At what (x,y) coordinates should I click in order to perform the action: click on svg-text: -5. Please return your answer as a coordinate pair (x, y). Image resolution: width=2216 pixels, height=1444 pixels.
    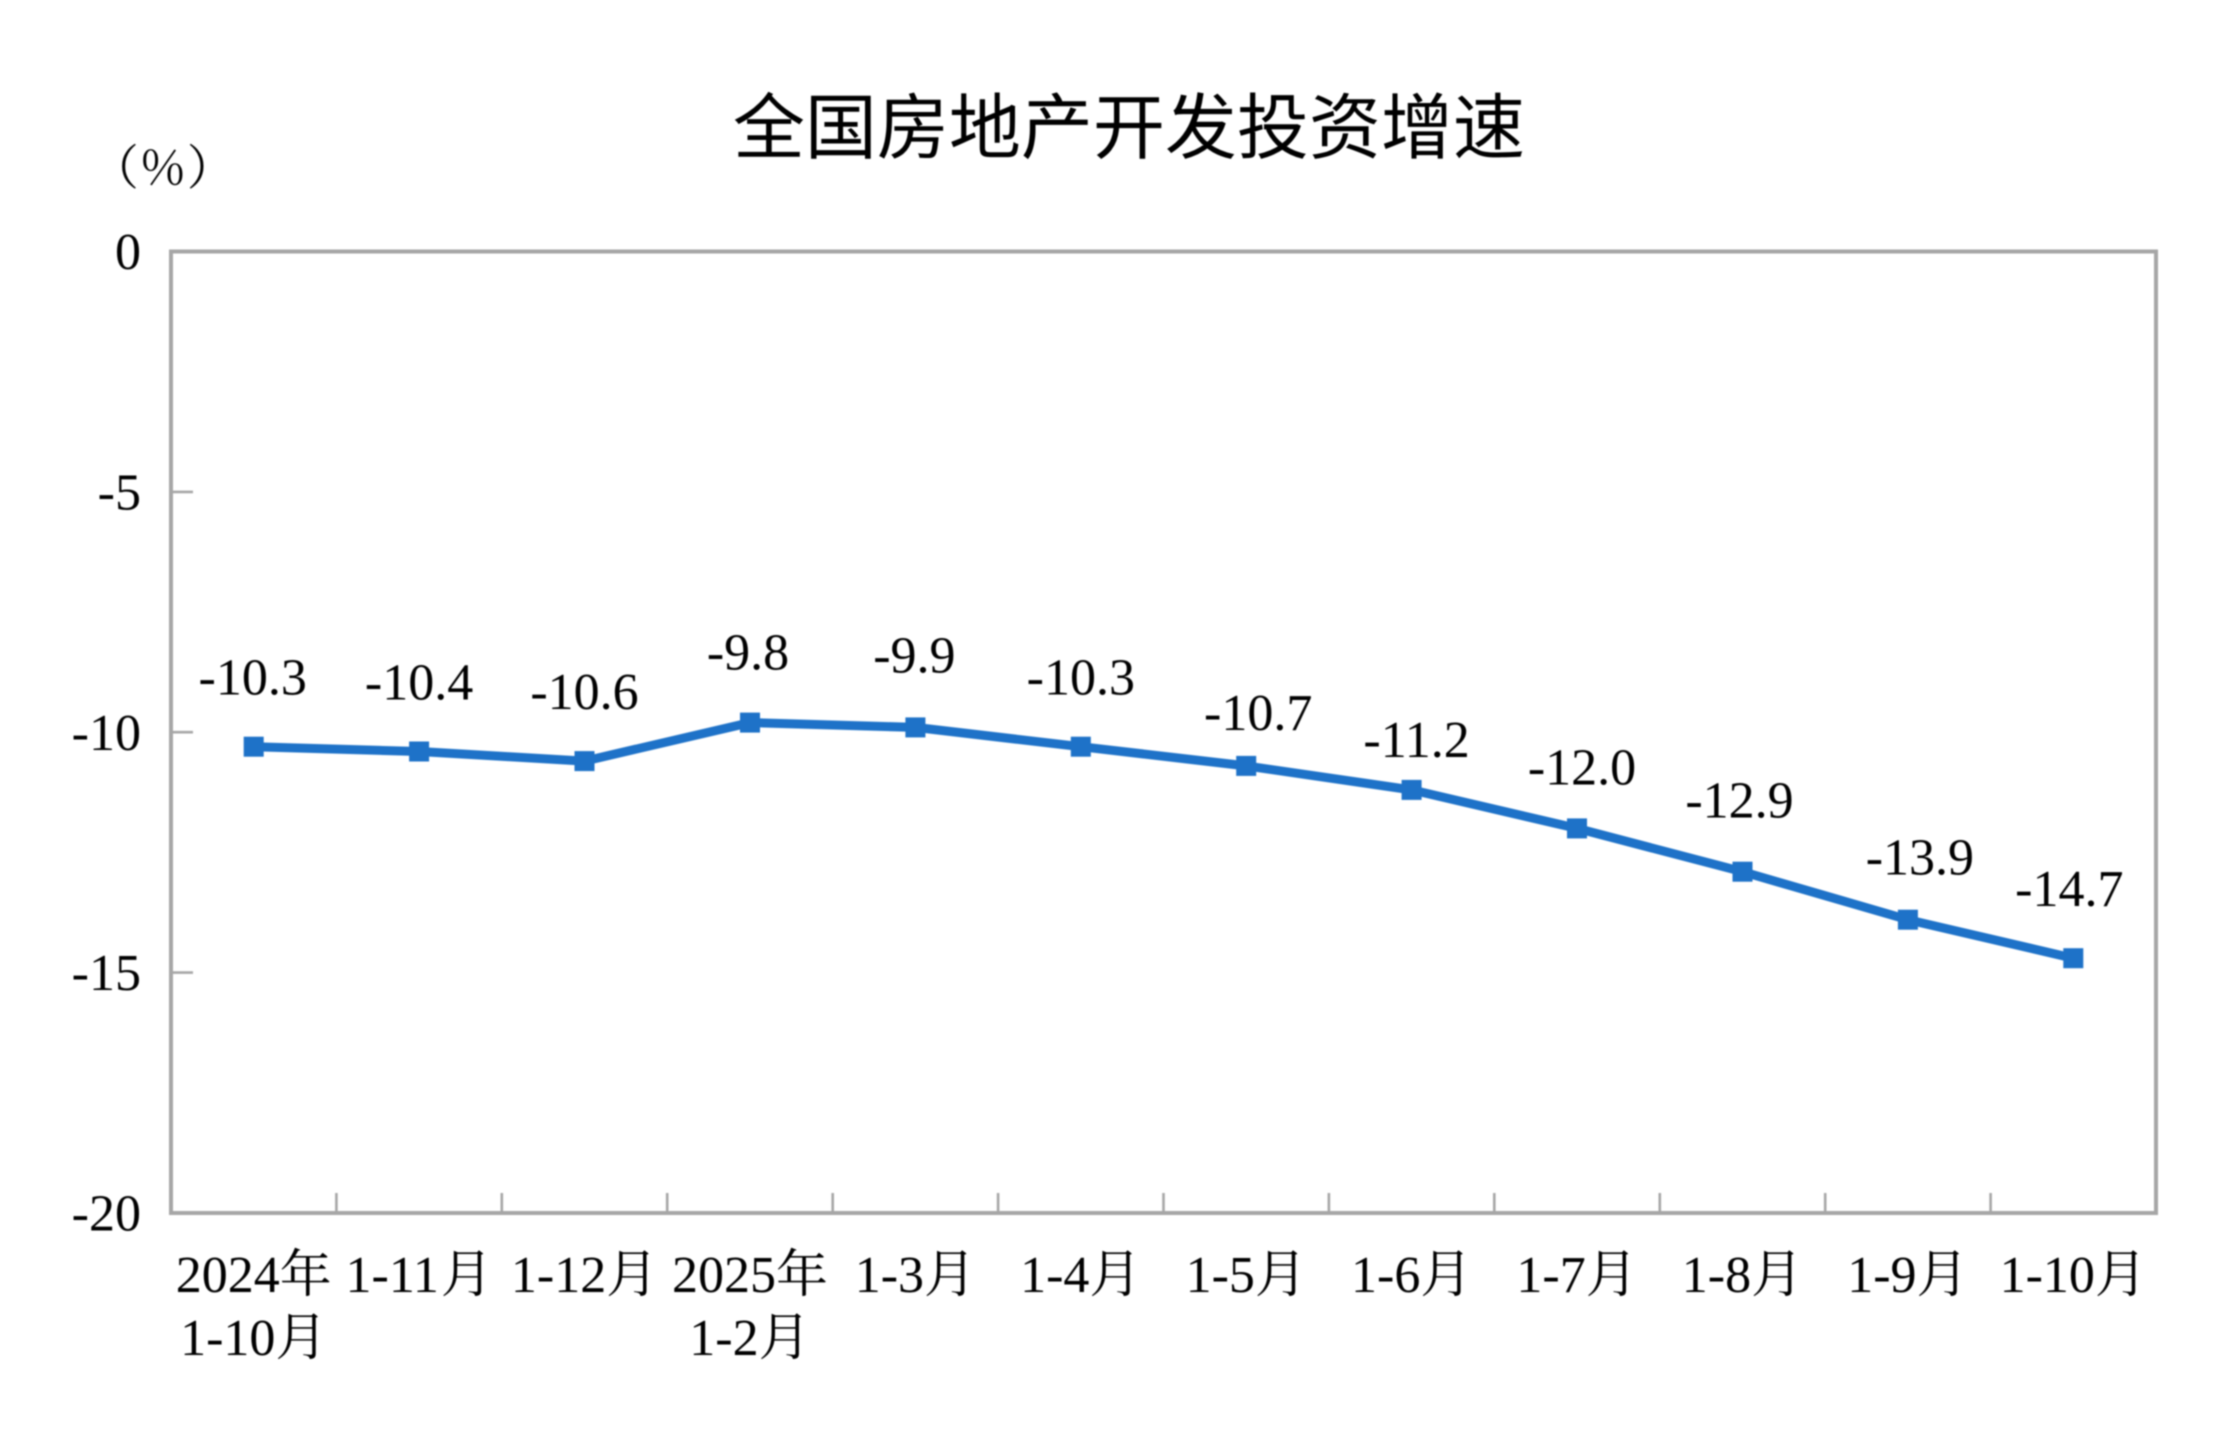
    Looking at the image, I should click on (119, 492).